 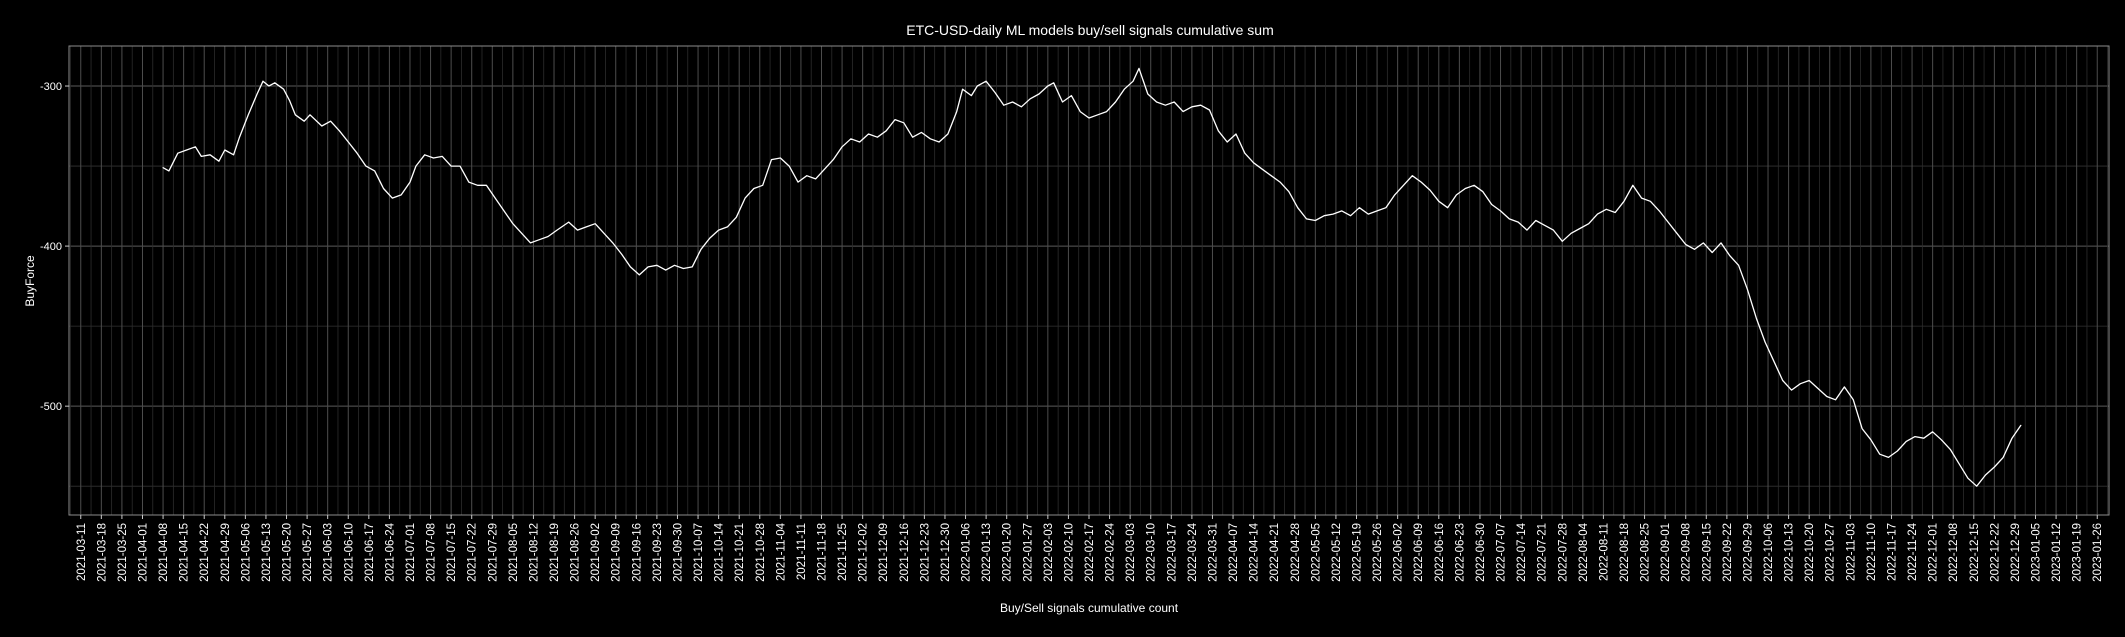 What do you see at coordinates (1255, 551) in the screenshot?
I see `x-tick-label: 2022-04-14` at bounding box center [1255, 551].